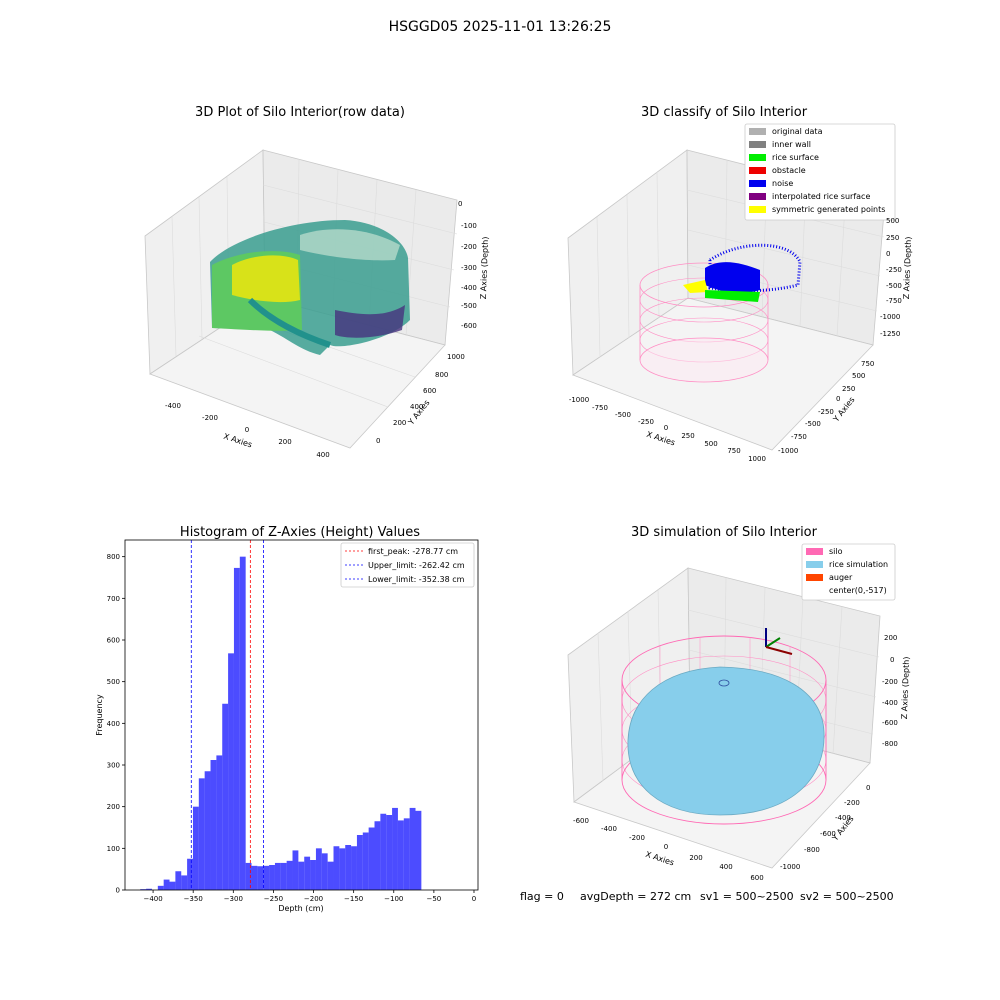  What do you see at coordinates (795, 157) in the screenshot?
I see `svg-text: rice surface` at bounding box center [795, 157].